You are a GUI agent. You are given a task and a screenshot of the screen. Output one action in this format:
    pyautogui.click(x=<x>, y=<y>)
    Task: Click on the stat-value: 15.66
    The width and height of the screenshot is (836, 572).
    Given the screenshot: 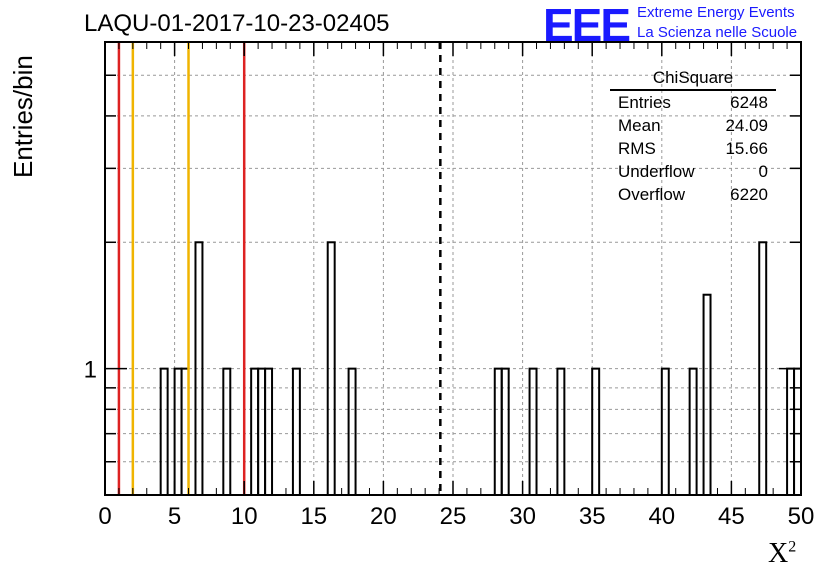 What is the action you would take?
    pyautogui.click(x=746, y=148)
    